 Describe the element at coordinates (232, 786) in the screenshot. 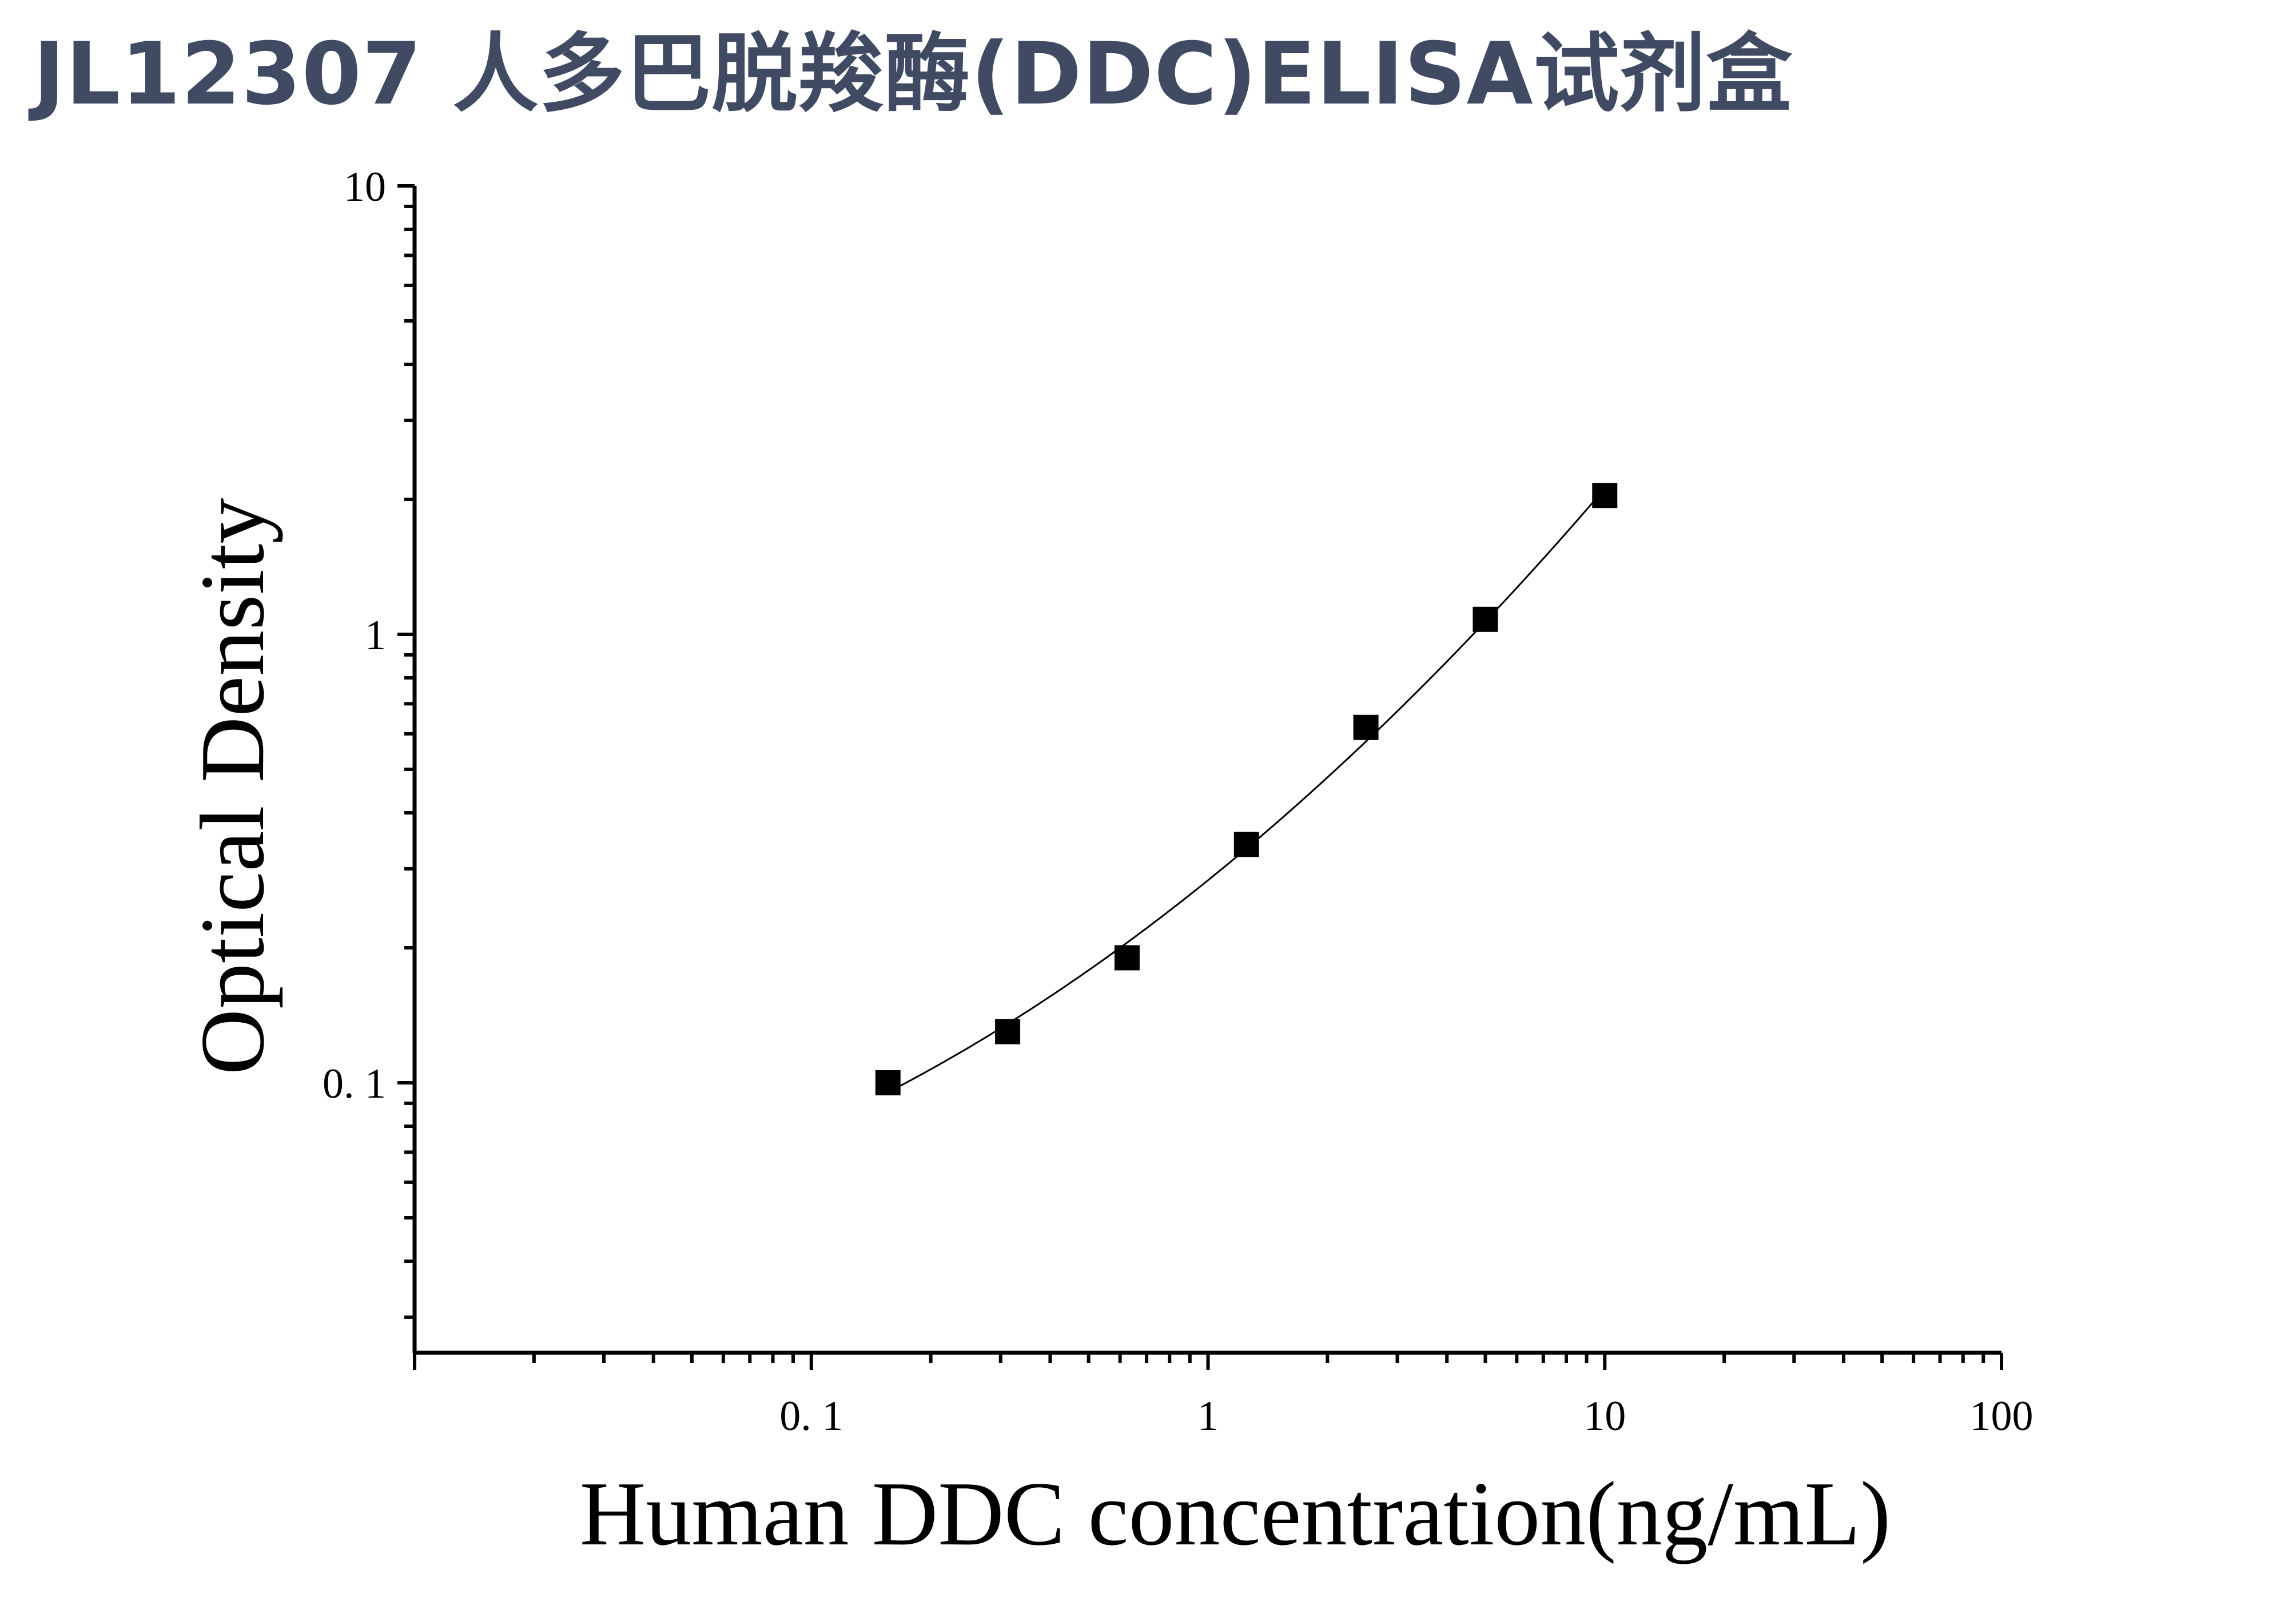

I see `y-axis-title: Optical Density` at that location.